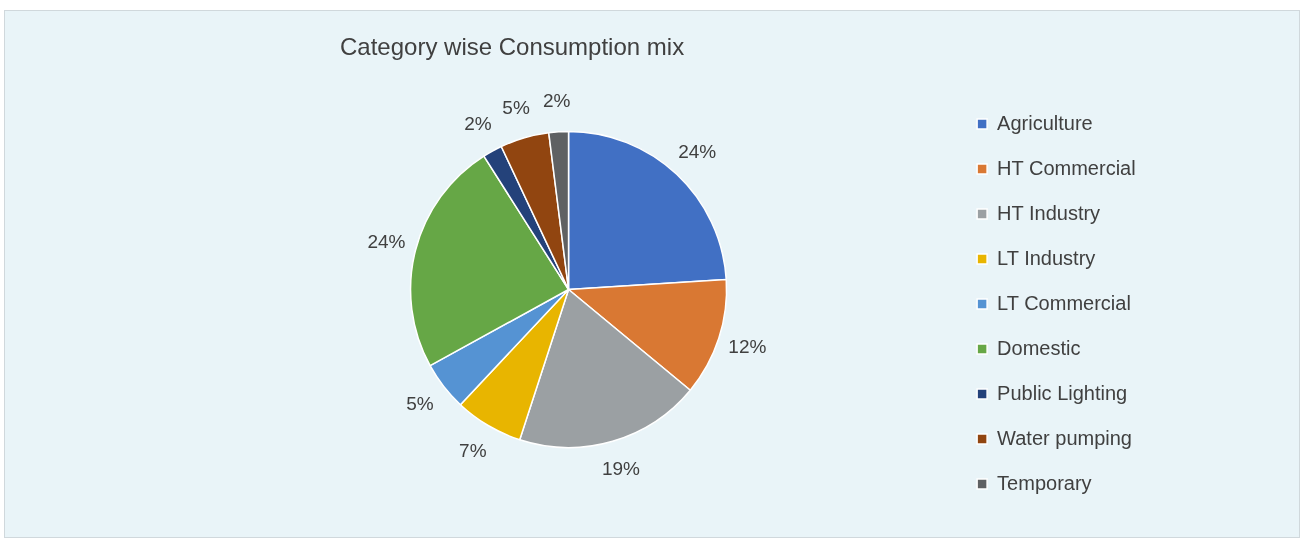 The image size is (1306, 539). Describe the element at coordinates (1064, 437) in the screenshot. I see `legend-label: Water pumping` at that location.